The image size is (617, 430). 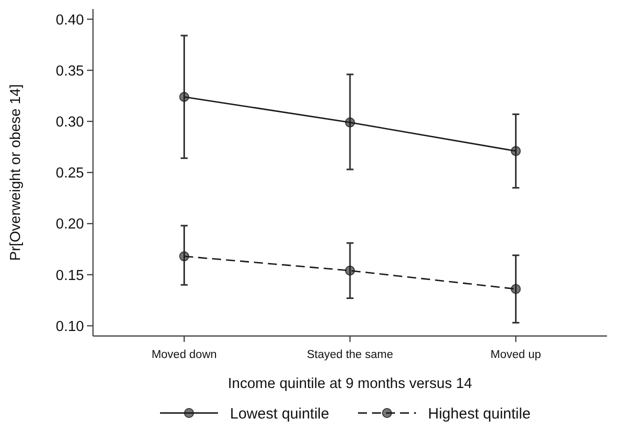 What do you see at coordinates (350, 384) in the screenshot?
I see `x-axis-title: Income quintile at 9 months versus 14` at bounding box center [350, 384].